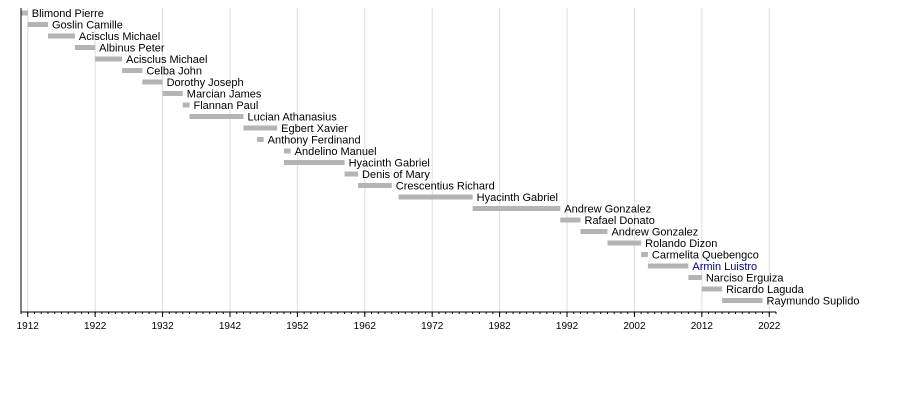  Describe the element at coordinates (705, 256) in the screenshot. I see `bar-label: Carmelita Quebengco` at that location.